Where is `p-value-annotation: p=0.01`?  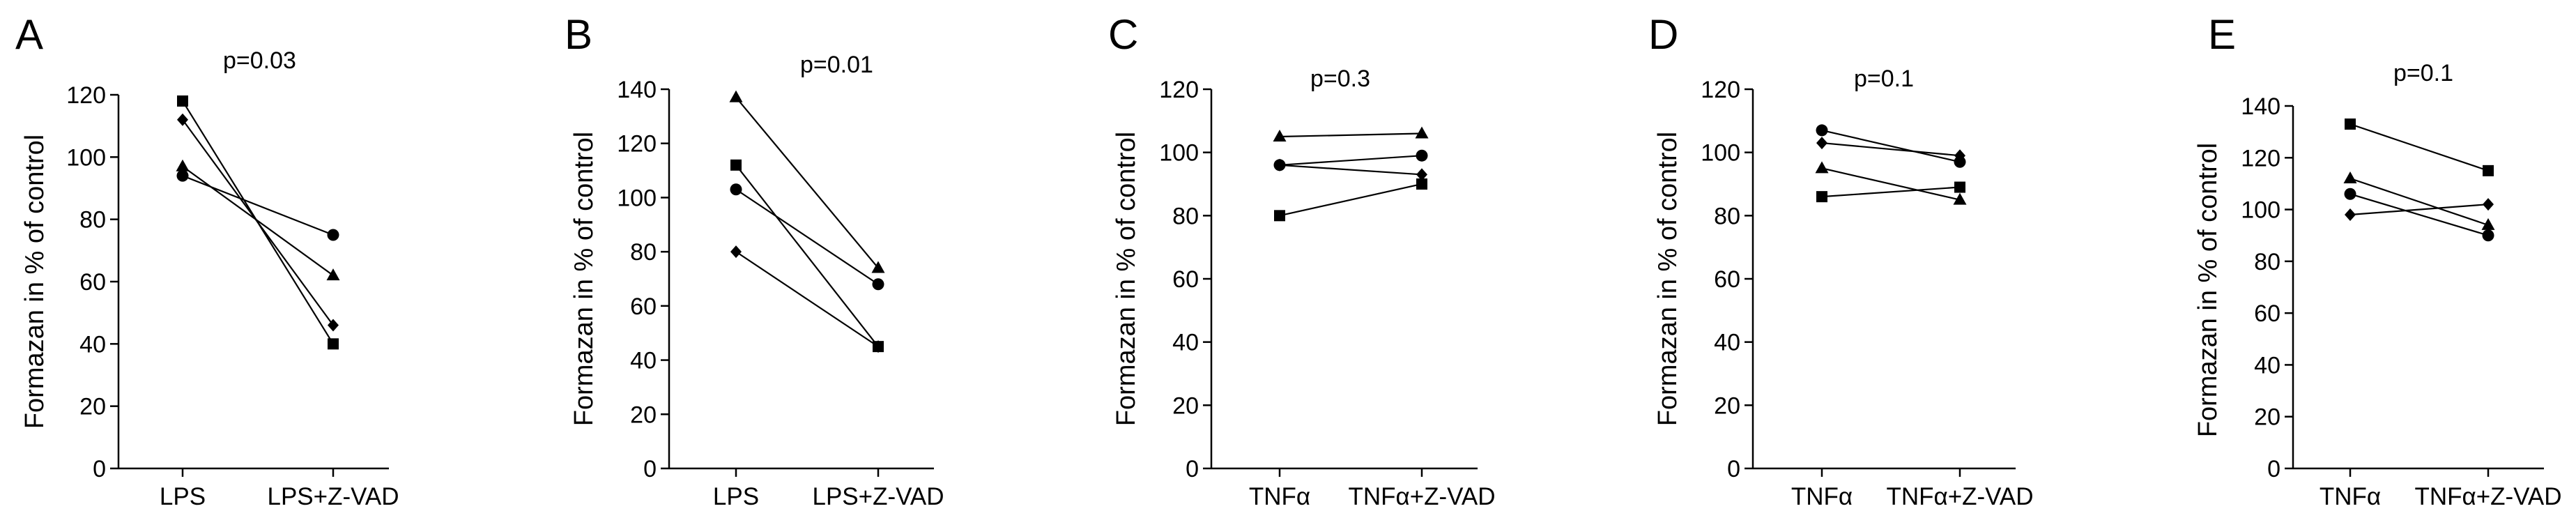
p-value-annotation: p=0.01 is located at coordinates (836, 65).